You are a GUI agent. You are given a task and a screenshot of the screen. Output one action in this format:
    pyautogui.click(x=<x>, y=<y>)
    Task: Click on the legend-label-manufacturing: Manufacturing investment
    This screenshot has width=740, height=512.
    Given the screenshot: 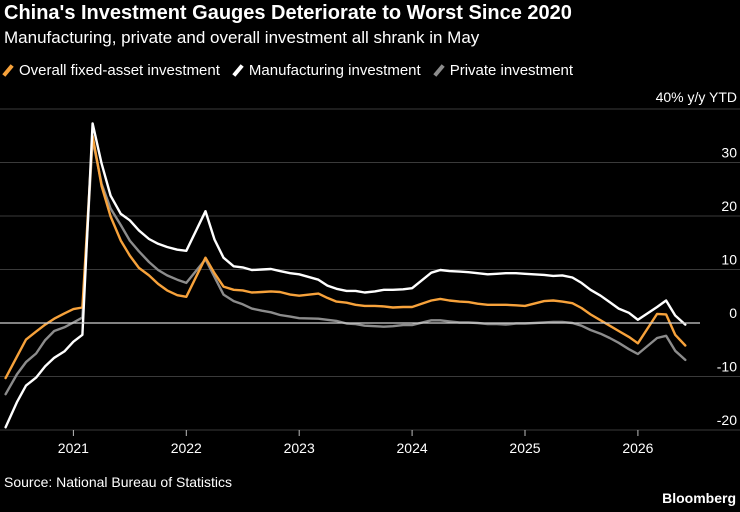 What is the action you would take?
    pyautogui.click(x=334, y=70)
    